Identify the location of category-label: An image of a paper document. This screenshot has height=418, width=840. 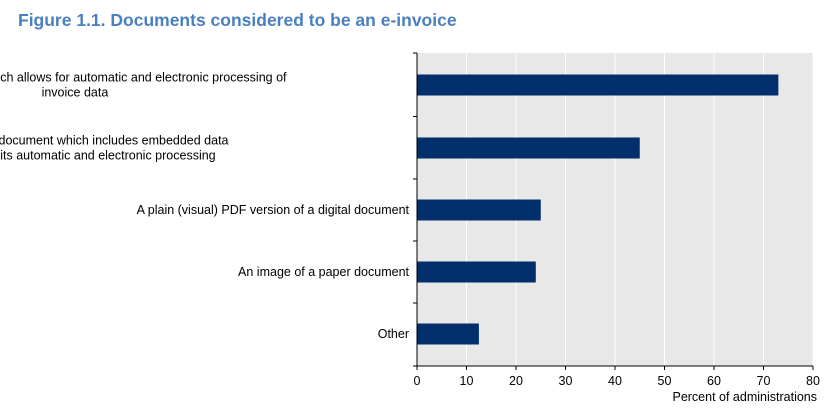
(323, 272).